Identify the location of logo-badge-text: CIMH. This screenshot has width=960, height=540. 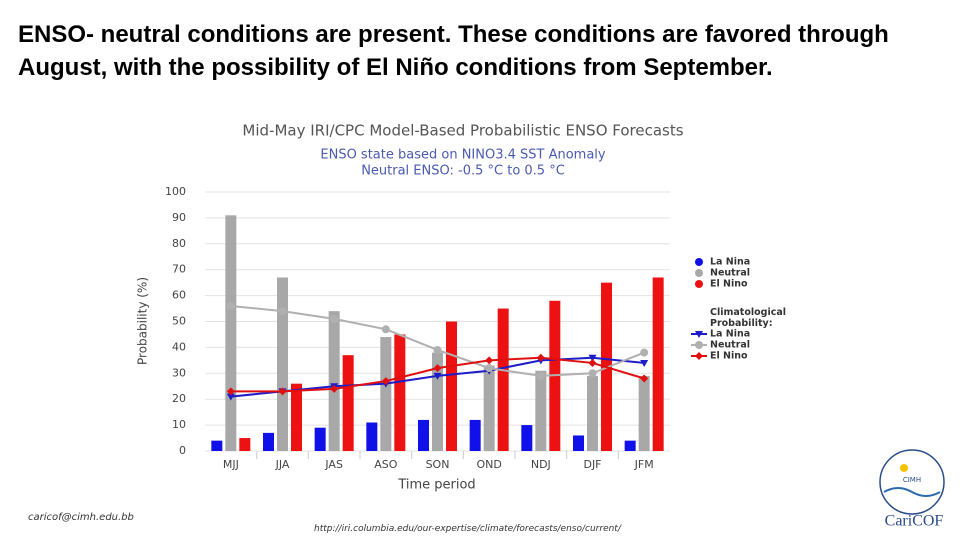
(912, 480).